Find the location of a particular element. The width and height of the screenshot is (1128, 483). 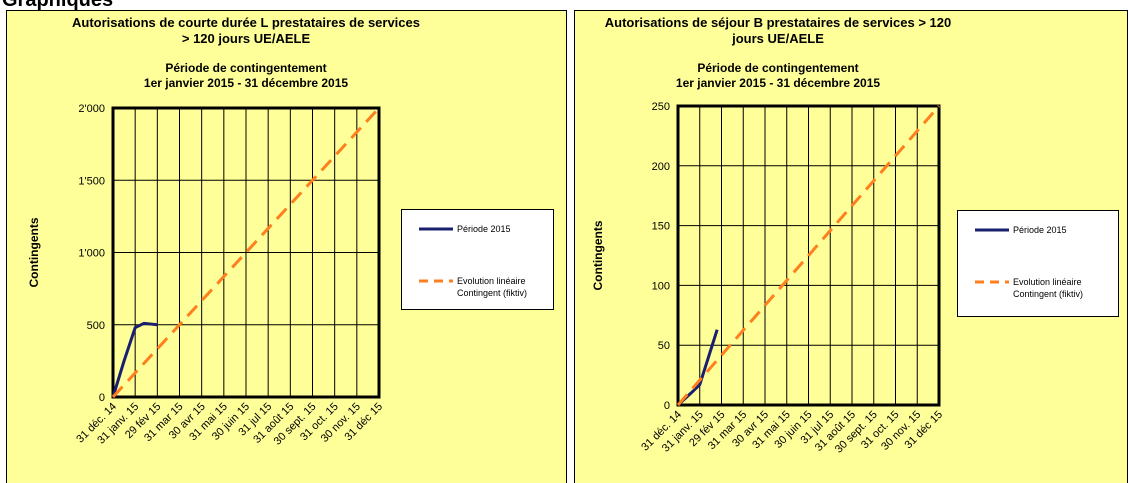

chart-title: > 120 jours UE/AELE is located at coordinates (246, 38).